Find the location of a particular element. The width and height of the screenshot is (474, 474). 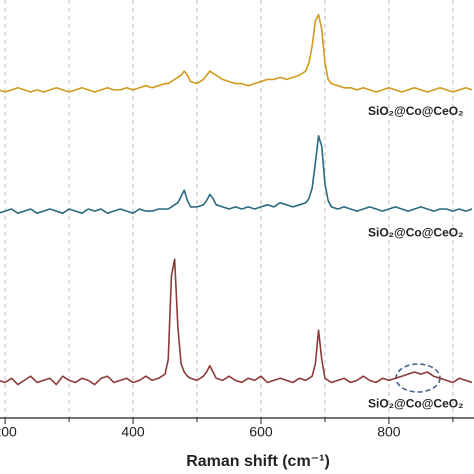

x-tick-label: 800 is located at coordinates (389, 432).